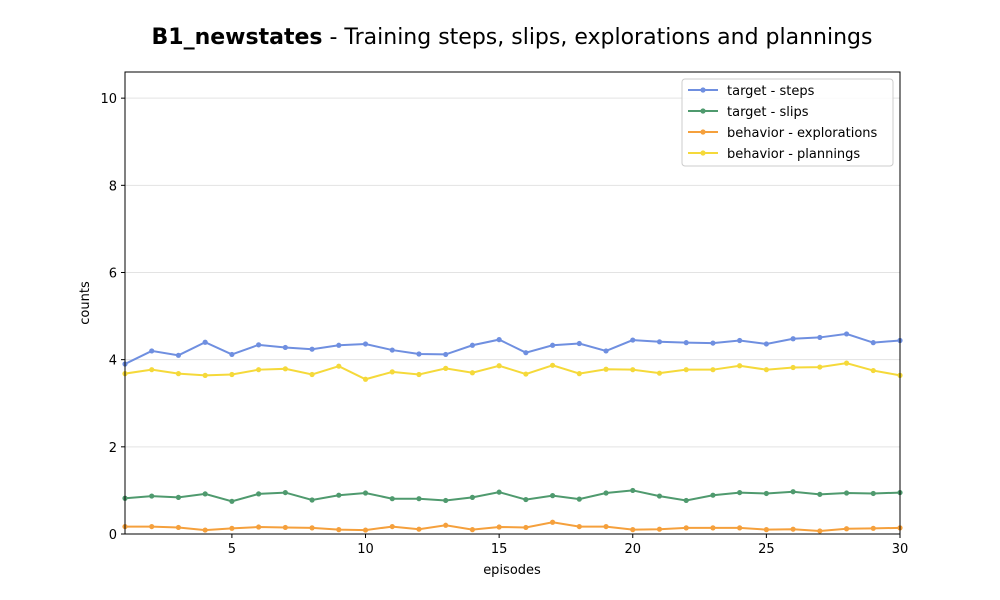 Image resolution: width=1000 pixels, height=600 pixels. I want to click on x-tick-label: 30, so click(900, 549).